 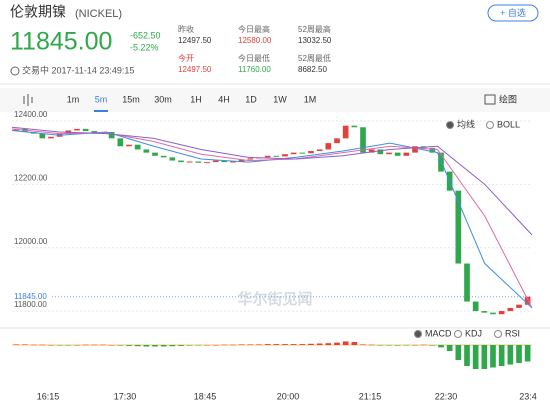 What do you see at coordinates (31, 177) in the screenshot?
I see `y-tick-label: 12200.00` at bounding box center [31, 177].